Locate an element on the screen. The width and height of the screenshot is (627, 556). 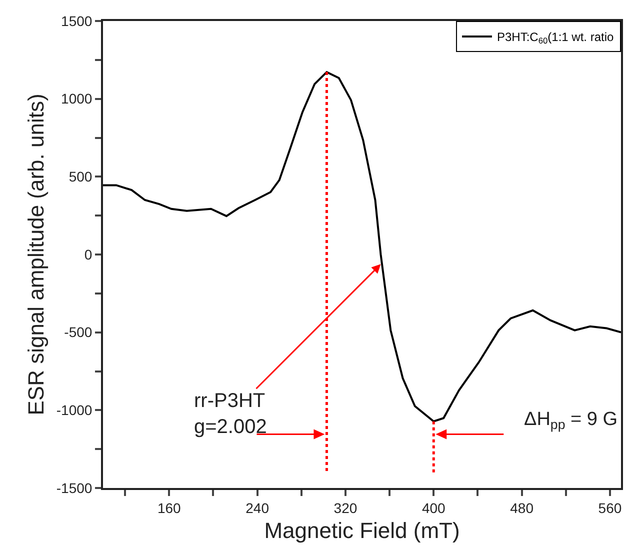
x-tick-label: 320 is located at coordinates (346, 508).